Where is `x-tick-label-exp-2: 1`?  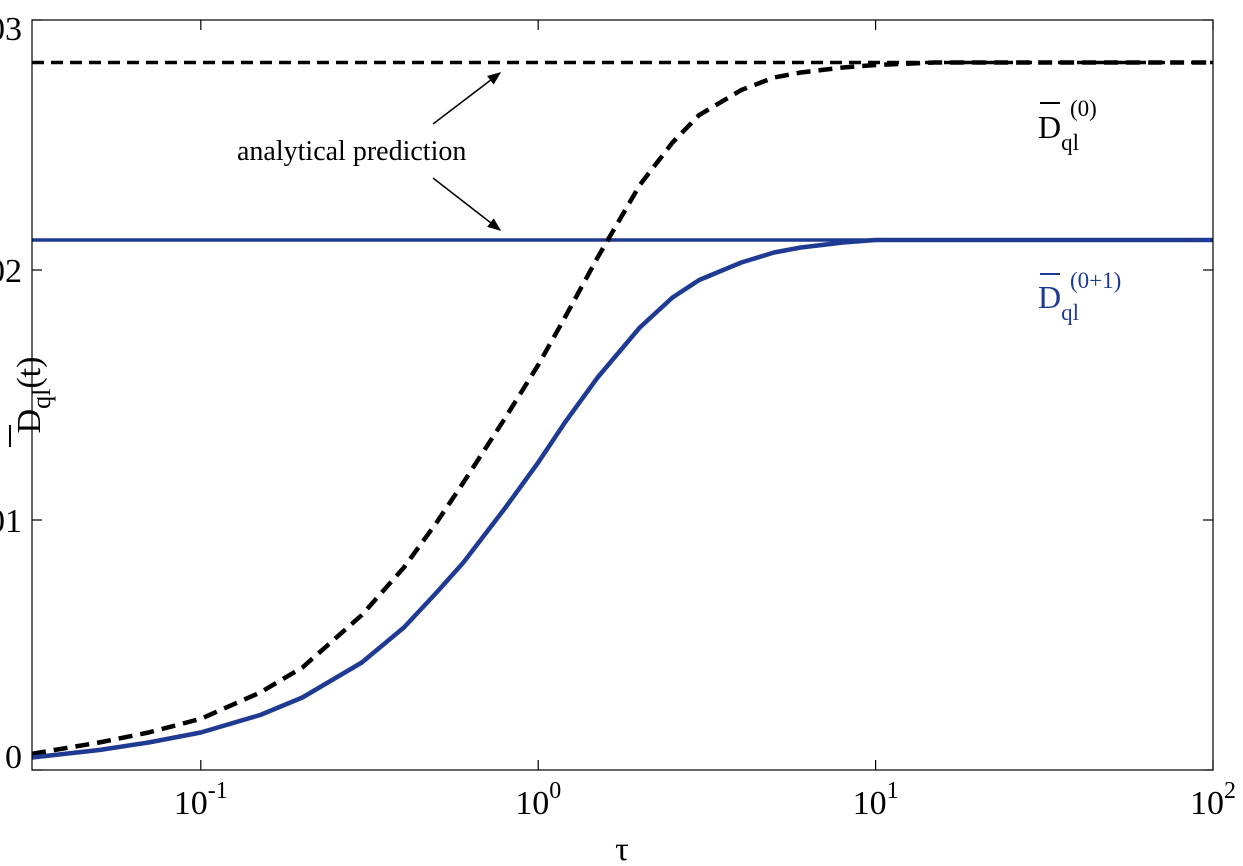 x-tick-label-exp-2: 1 is located at coordinates (893, 791).